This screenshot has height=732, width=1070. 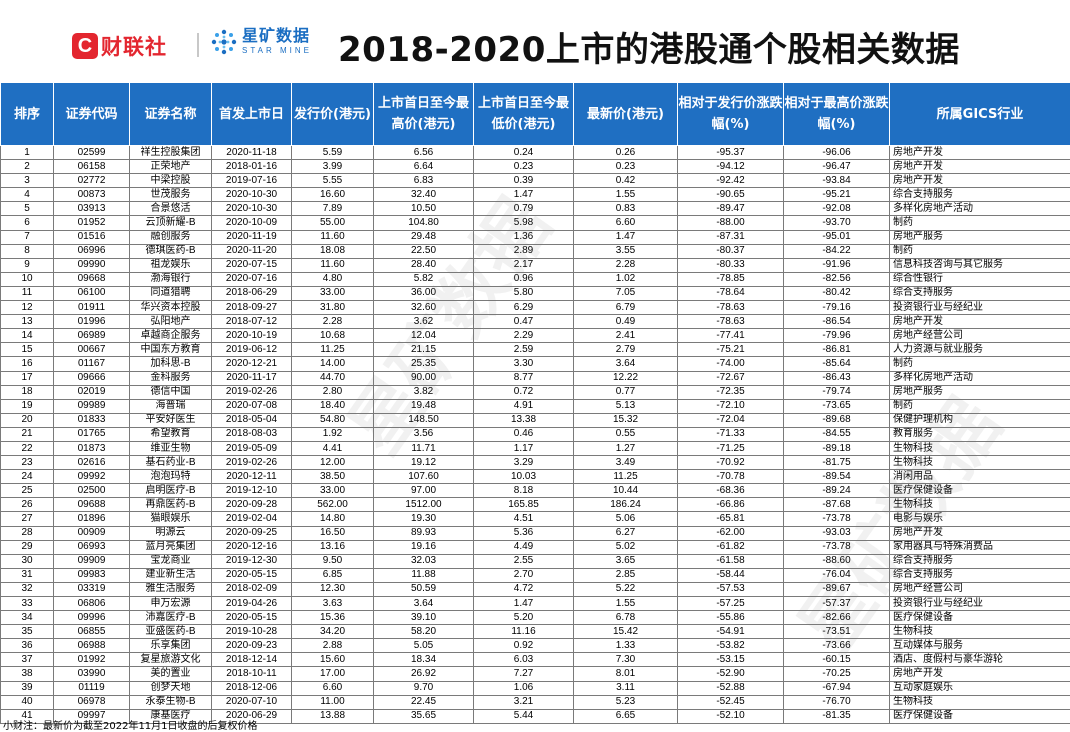 What do you see at coordinates (91, 618) in the screenshot?
I see `table-cell: 09996` at bounding box center [91, 618].